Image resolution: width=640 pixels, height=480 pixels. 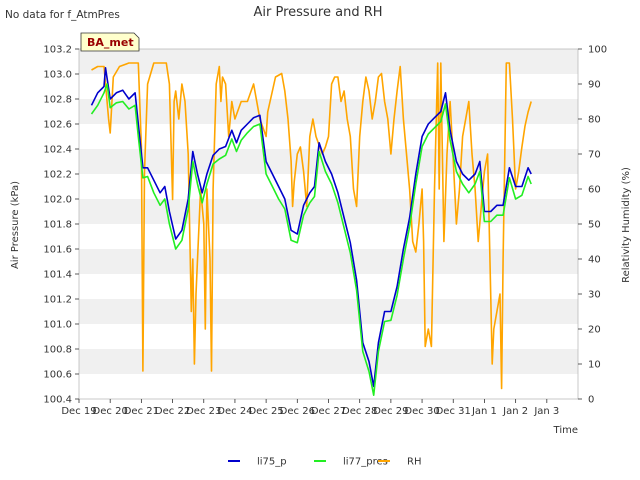 What do you see at coordinates (62, 15) in the screenshot?
I see `notice-text: No data for f_AtmPres` at bounding box center [62, 15].